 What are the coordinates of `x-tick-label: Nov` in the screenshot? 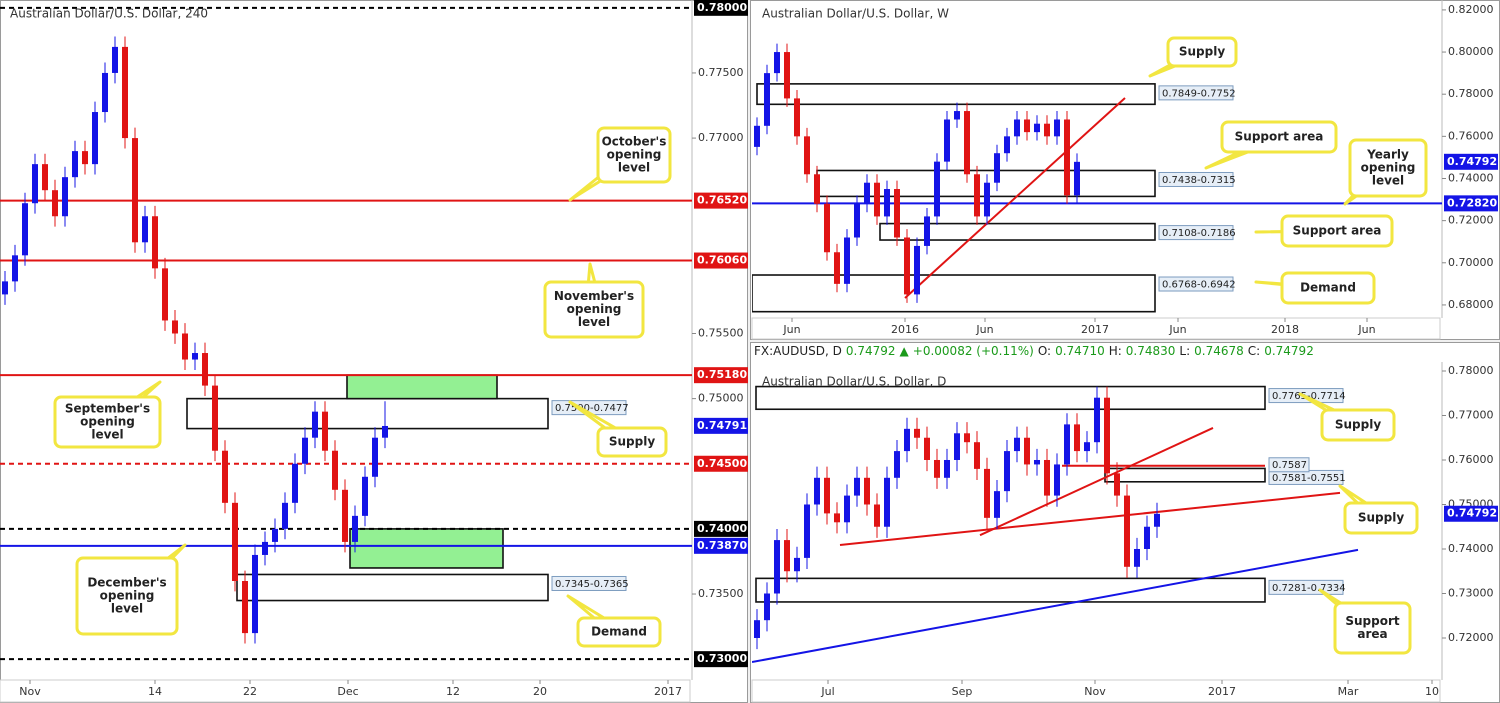 It's located at (1095, 691).